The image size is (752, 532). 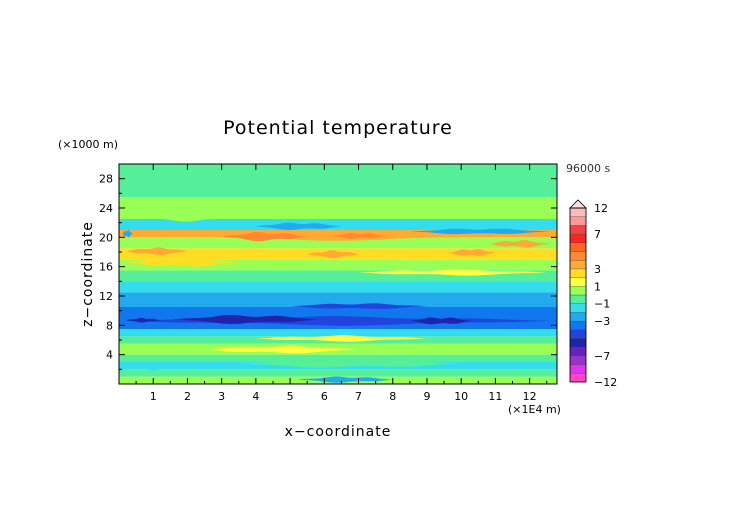 What do you see at coordinates (290, 396) in the screenshot?
I see `x-tick-label: 5` at bounding box center [290, 396].